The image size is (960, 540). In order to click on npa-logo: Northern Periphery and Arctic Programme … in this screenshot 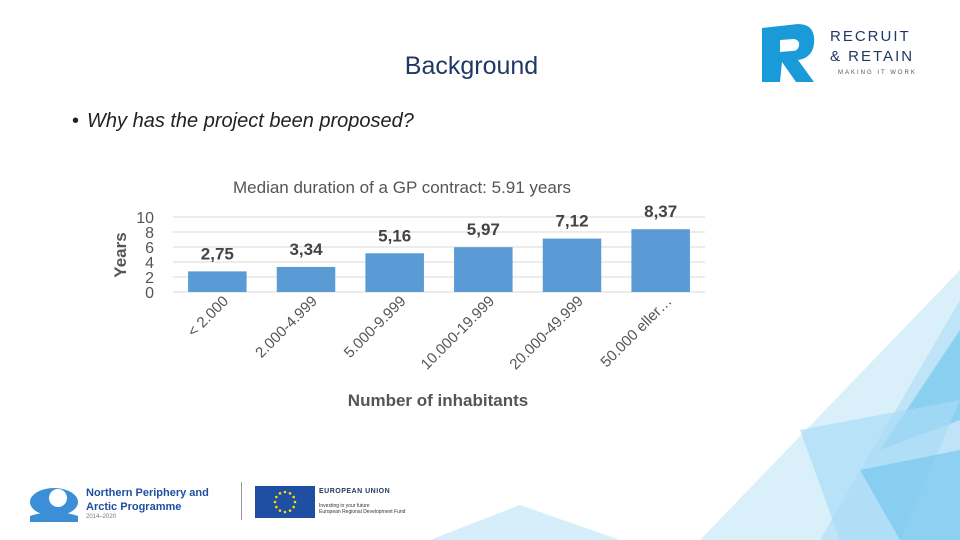, I will do `click(138, 504)`.